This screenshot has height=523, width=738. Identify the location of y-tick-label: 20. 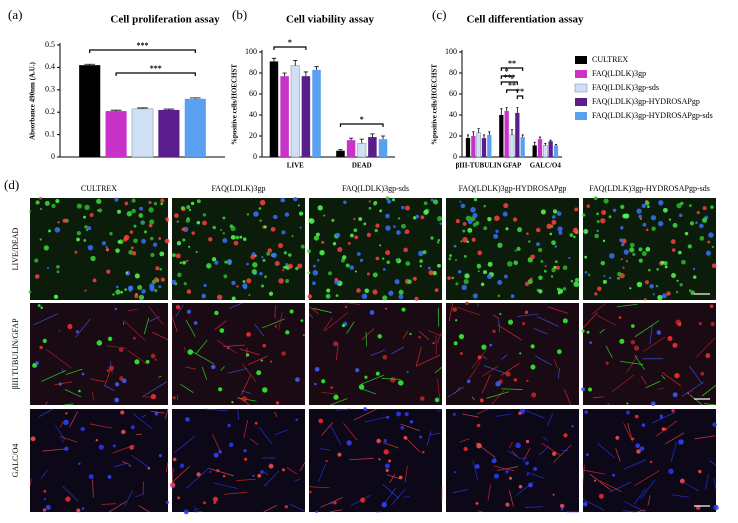
(453, 135).